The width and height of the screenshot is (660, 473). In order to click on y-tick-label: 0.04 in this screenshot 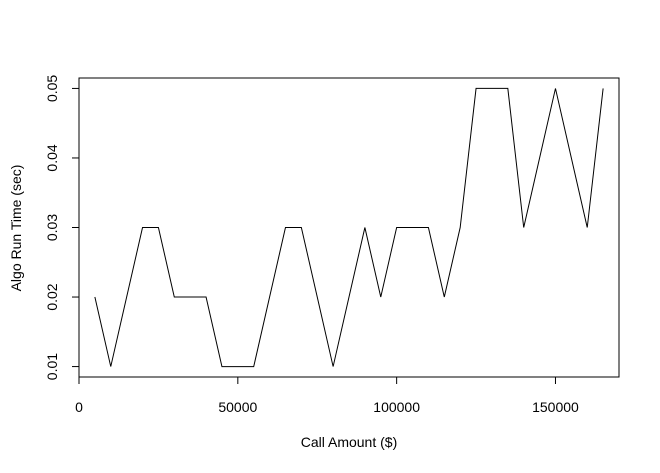, I will do `click(52, 157)`.